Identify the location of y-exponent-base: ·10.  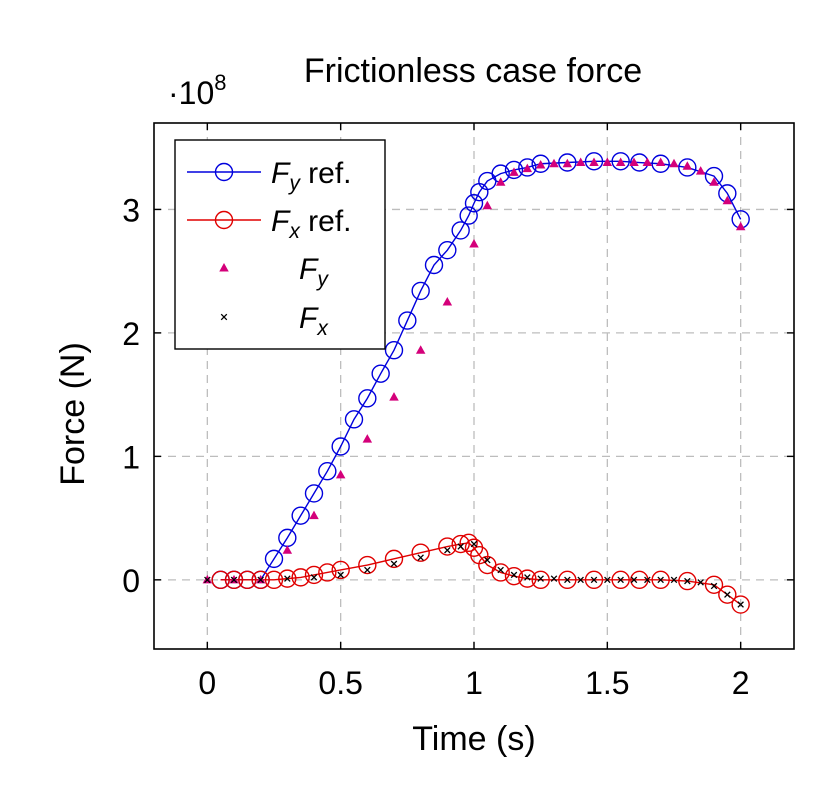
(191, 93).